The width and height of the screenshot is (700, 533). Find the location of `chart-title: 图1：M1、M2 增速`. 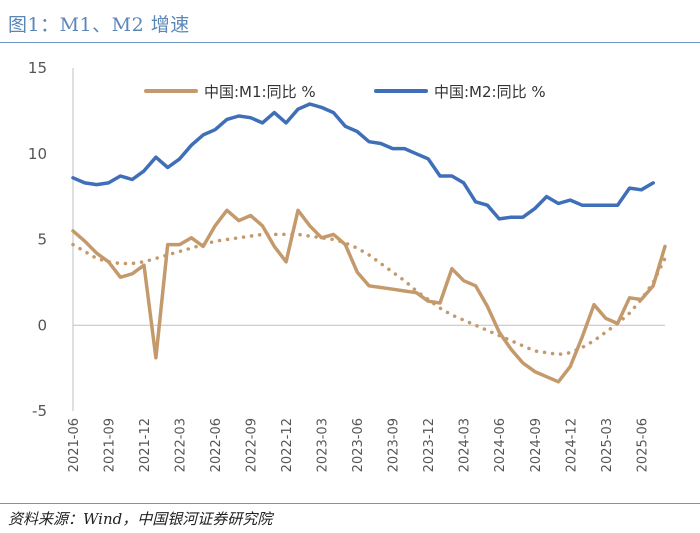

chart-title: 图1：M1、M2 增速 is located at coordinates (99, 25).